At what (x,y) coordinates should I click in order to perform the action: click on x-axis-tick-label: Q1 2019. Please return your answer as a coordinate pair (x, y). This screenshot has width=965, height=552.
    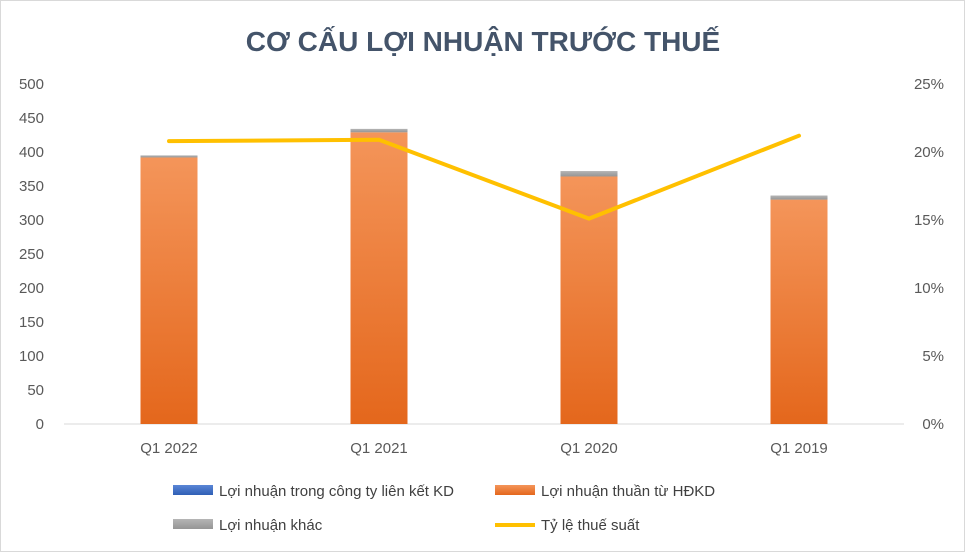
    Looking at the image, I should click on (799, 448).